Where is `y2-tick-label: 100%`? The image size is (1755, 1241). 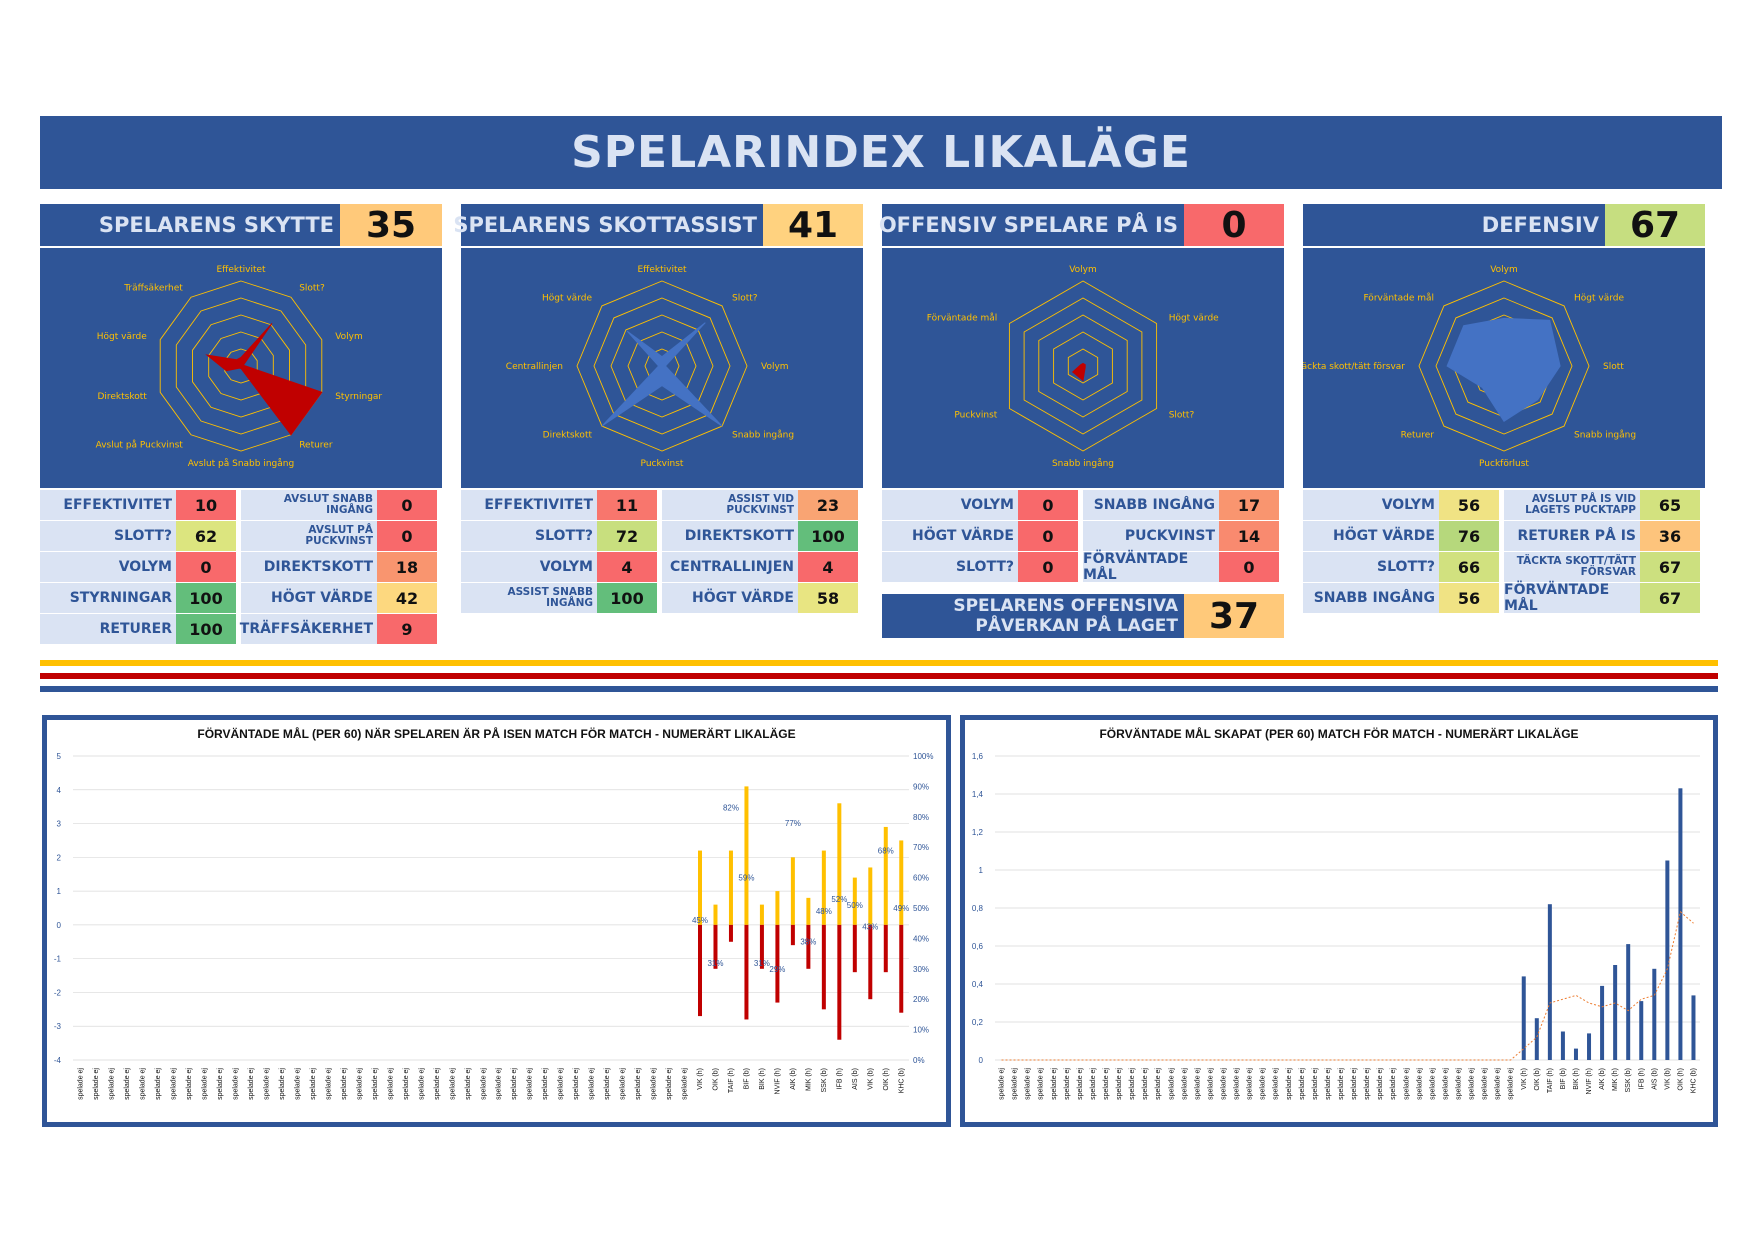 y2-tick-label: 100% is located at coordinates (923, 756).